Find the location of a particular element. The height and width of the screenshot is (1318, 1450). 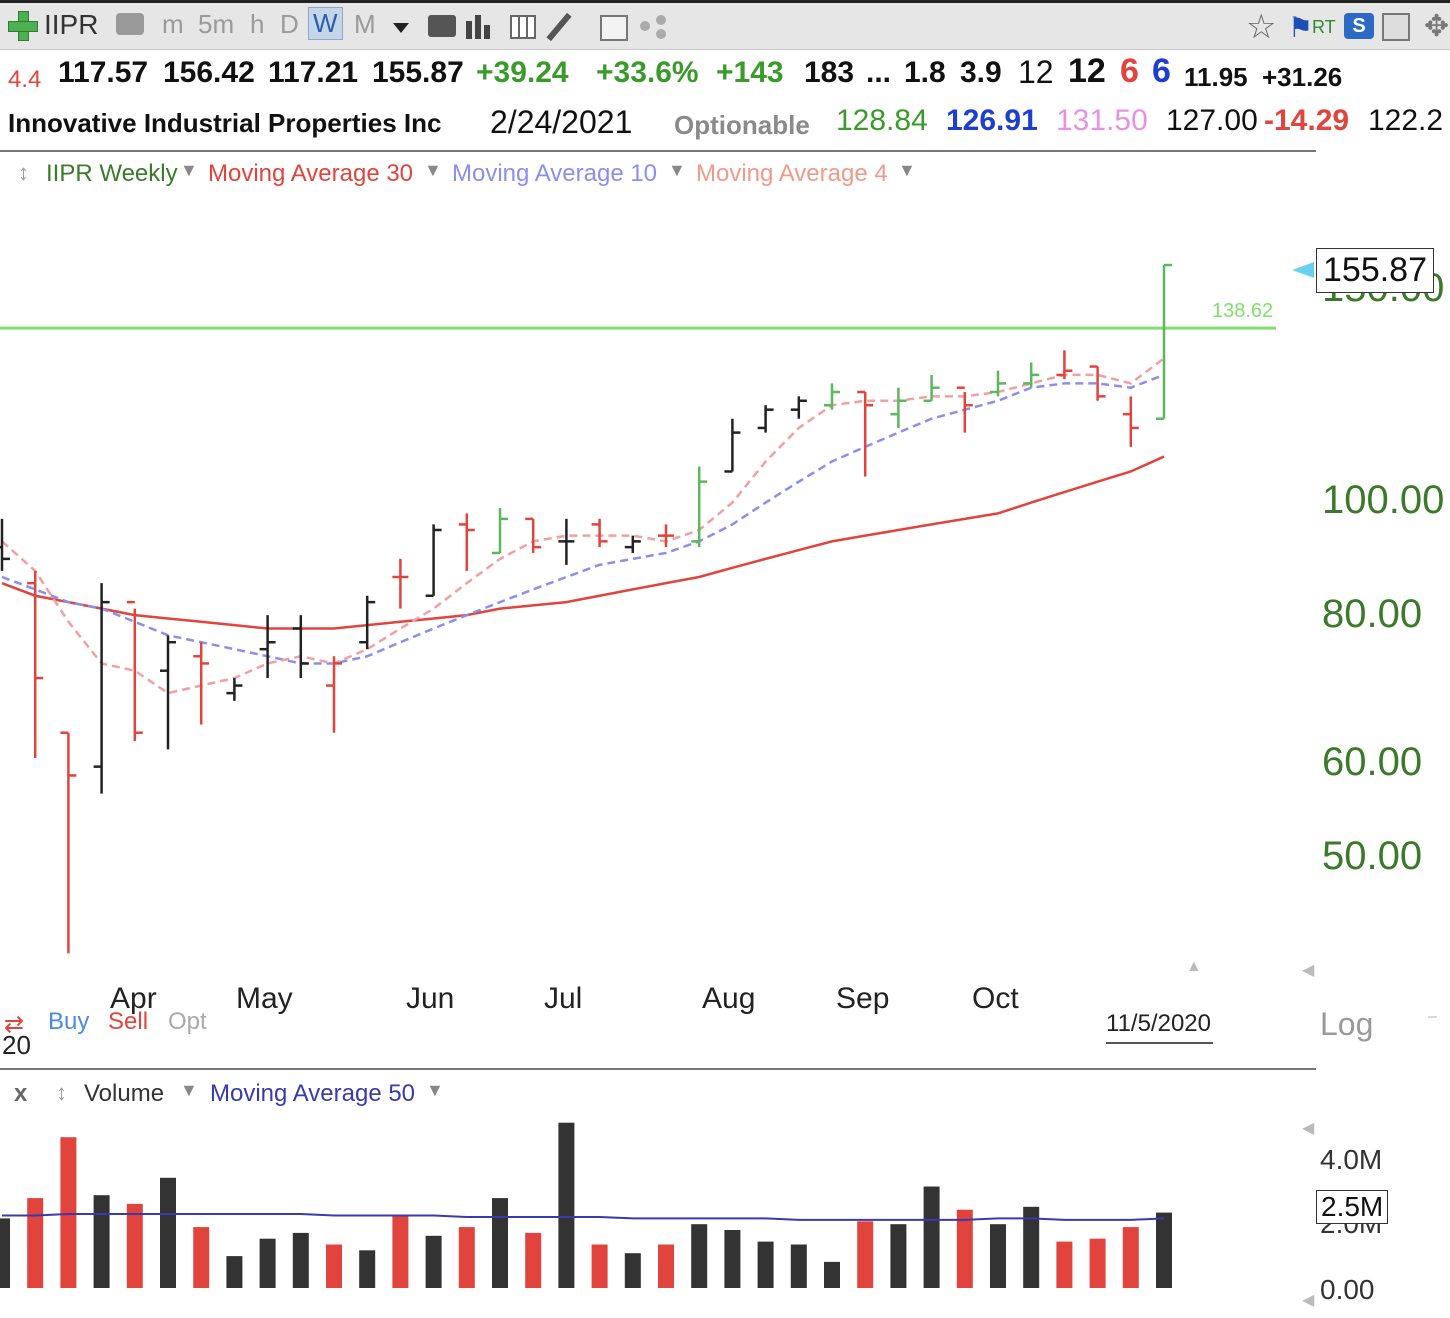

chart-type-icon is located at coordinates (442, 26).